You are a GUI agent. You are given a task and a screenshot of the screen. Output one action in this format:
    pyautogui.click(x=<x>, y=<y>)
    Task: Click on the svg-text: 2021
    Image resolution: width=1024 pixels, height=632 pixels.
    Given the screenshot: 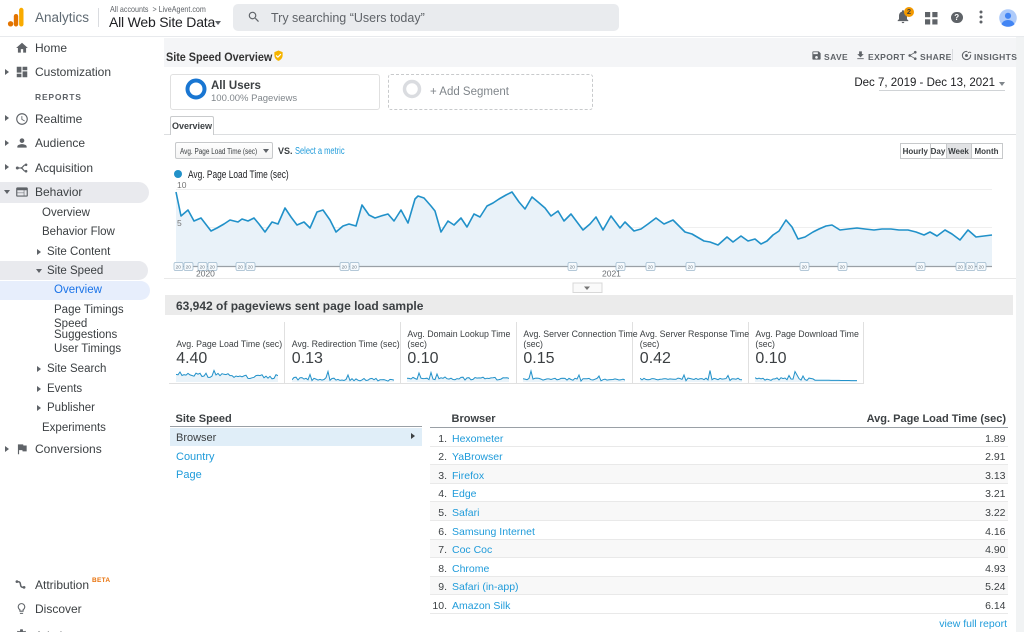 What is the action you would take?
    pyautogui.click(x=611, y=274)
    